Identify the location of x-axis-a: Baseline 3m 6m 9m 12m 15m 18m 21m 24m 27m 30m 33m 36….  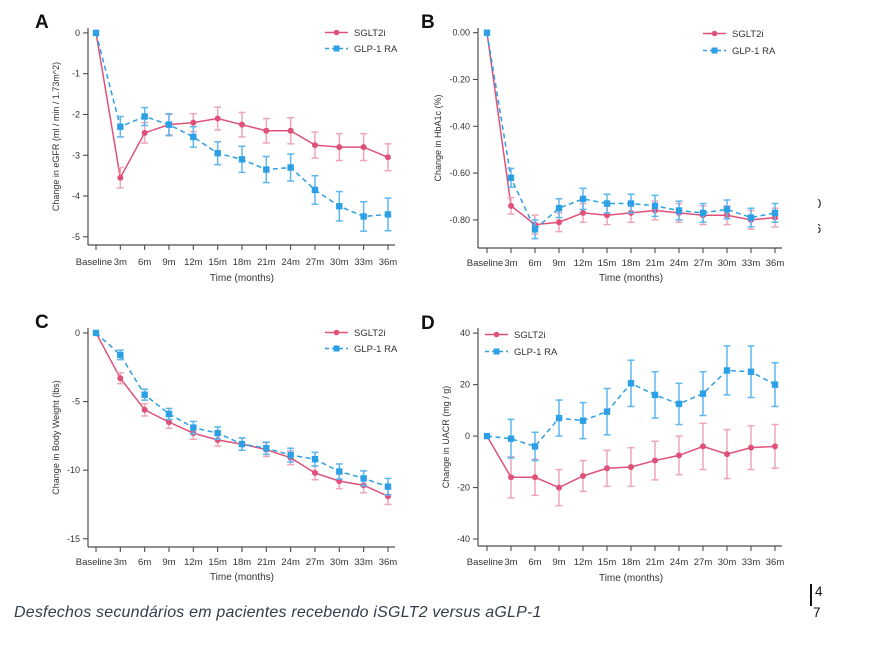
(236, 264).